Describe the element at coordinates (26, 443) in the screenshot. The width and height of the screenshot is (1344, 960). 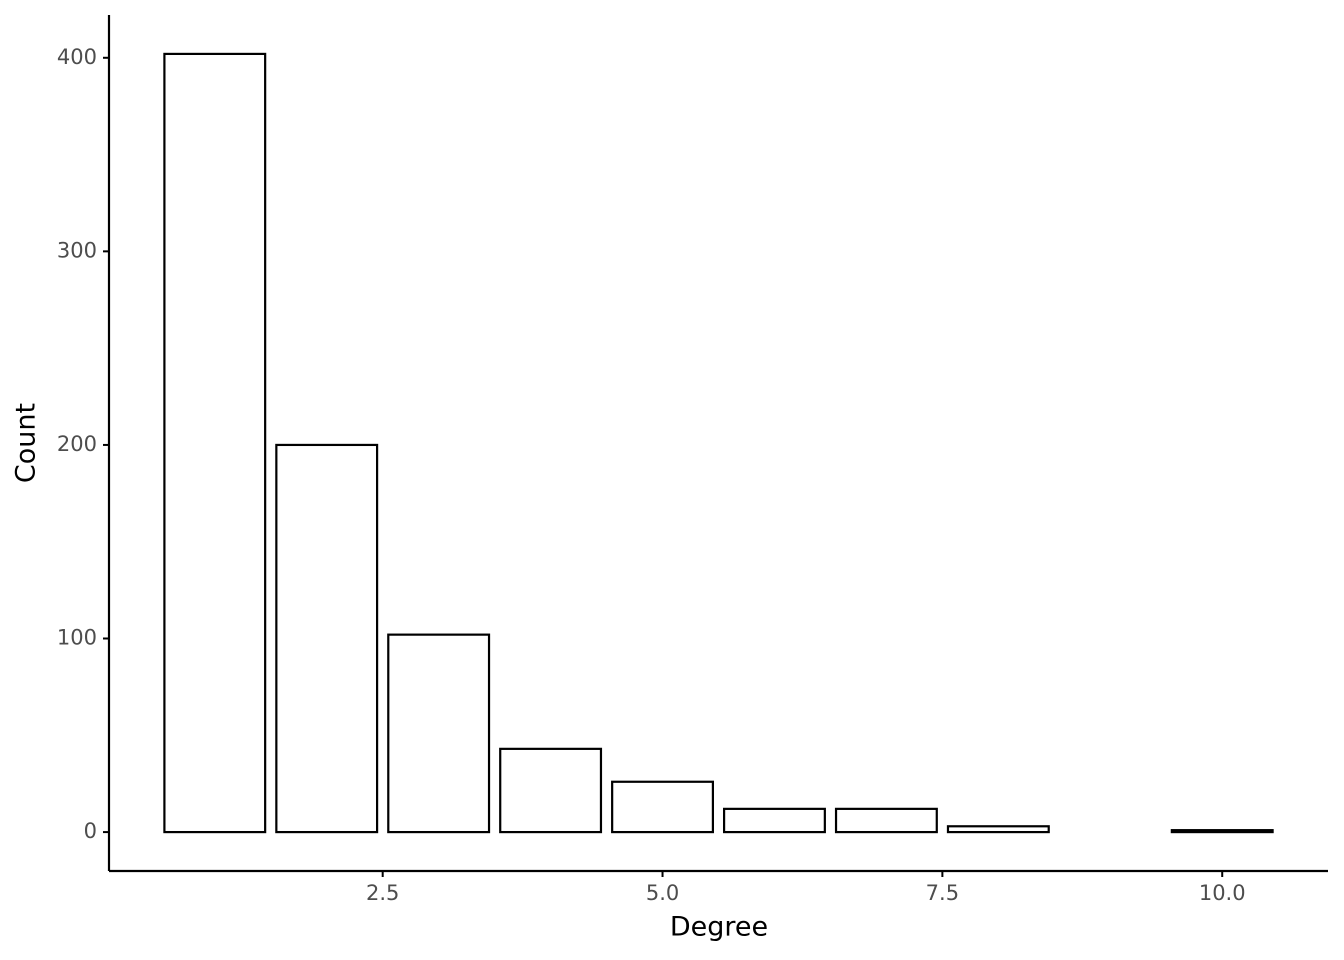
I see `y-axis-title: Count` at that location.